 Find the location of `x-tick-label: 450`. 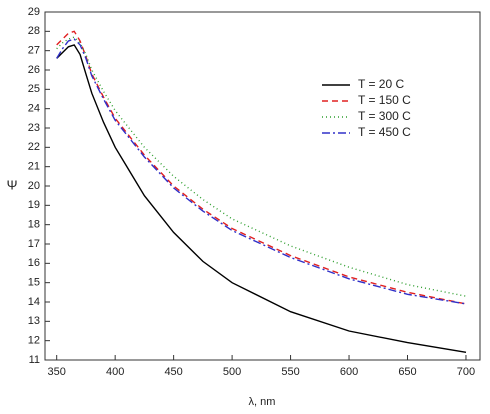

x-tick-label: 450 is located at coordinates (173, 372).